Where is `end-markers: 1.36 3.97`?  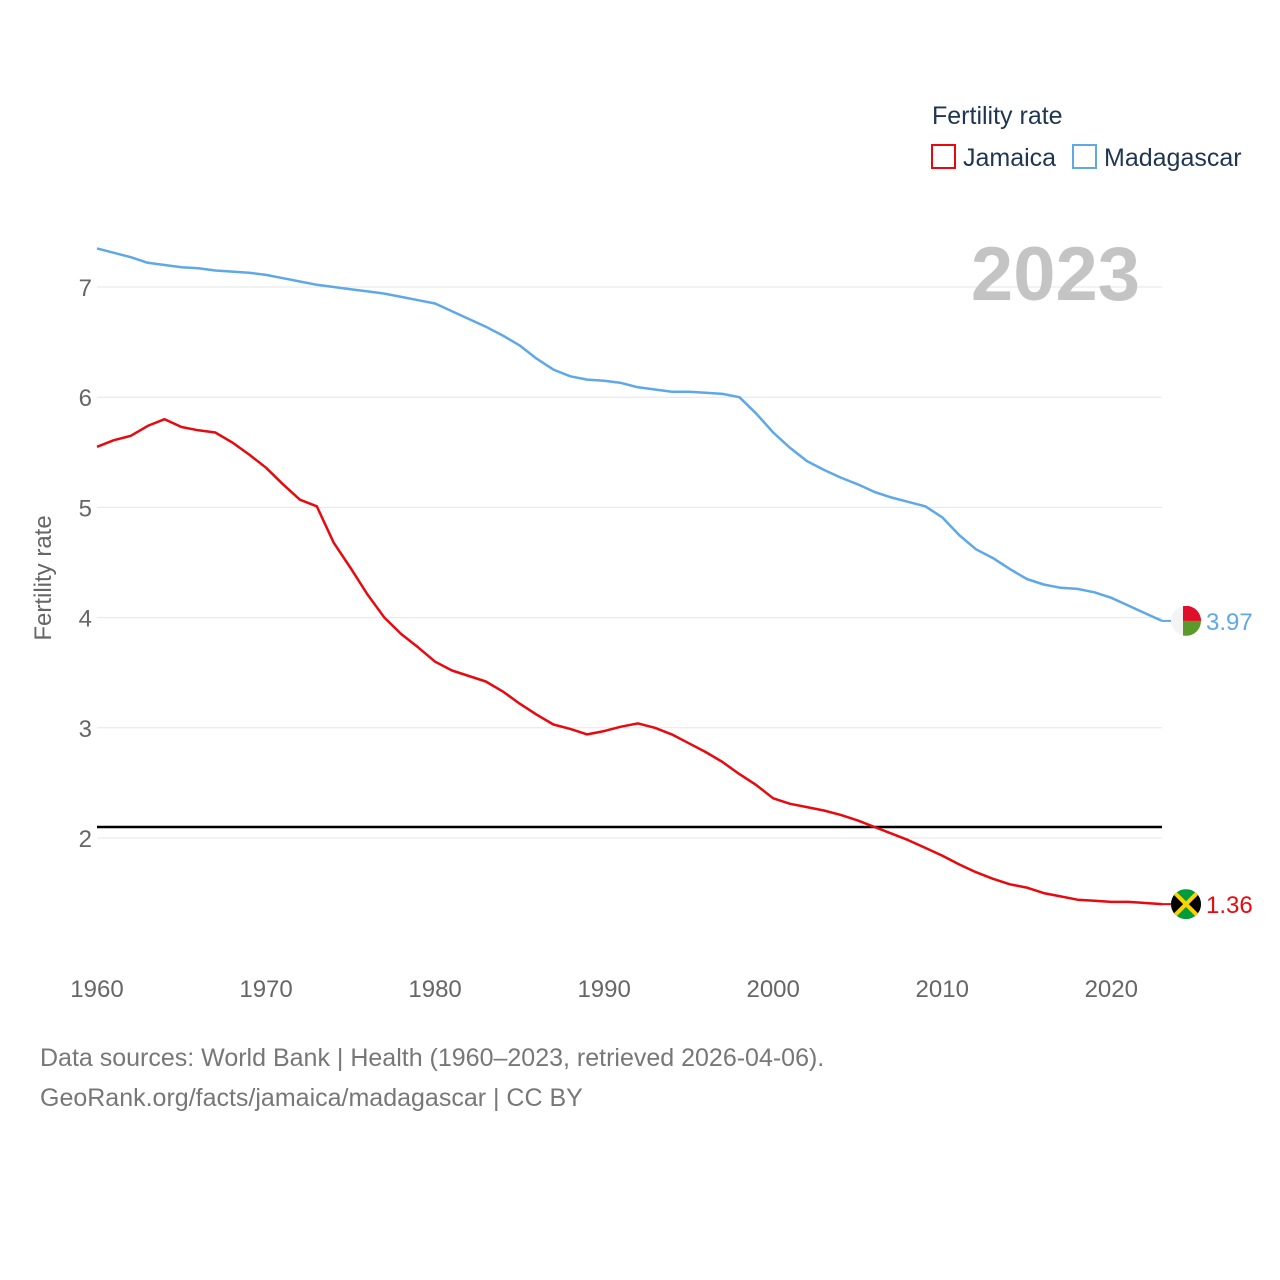
end-markers: 1.36 3.97 is located at coordinates (1207, 762).